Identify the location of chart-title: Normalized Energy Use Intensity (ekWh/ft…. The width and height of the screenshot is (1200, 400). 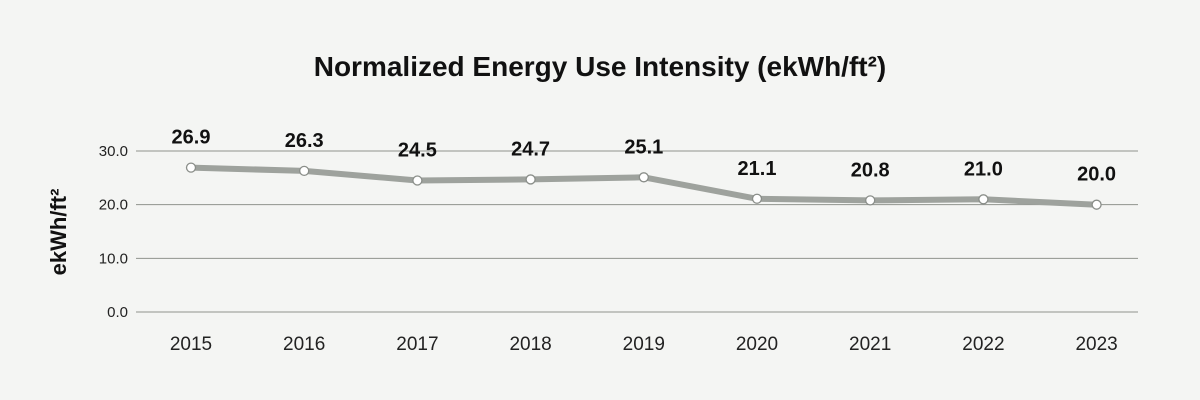
(600, 66).